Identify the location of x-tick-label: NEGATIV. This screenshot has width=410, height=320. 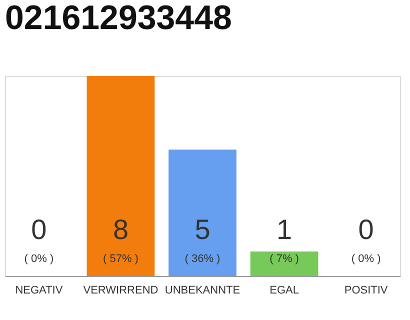
(39, 290).